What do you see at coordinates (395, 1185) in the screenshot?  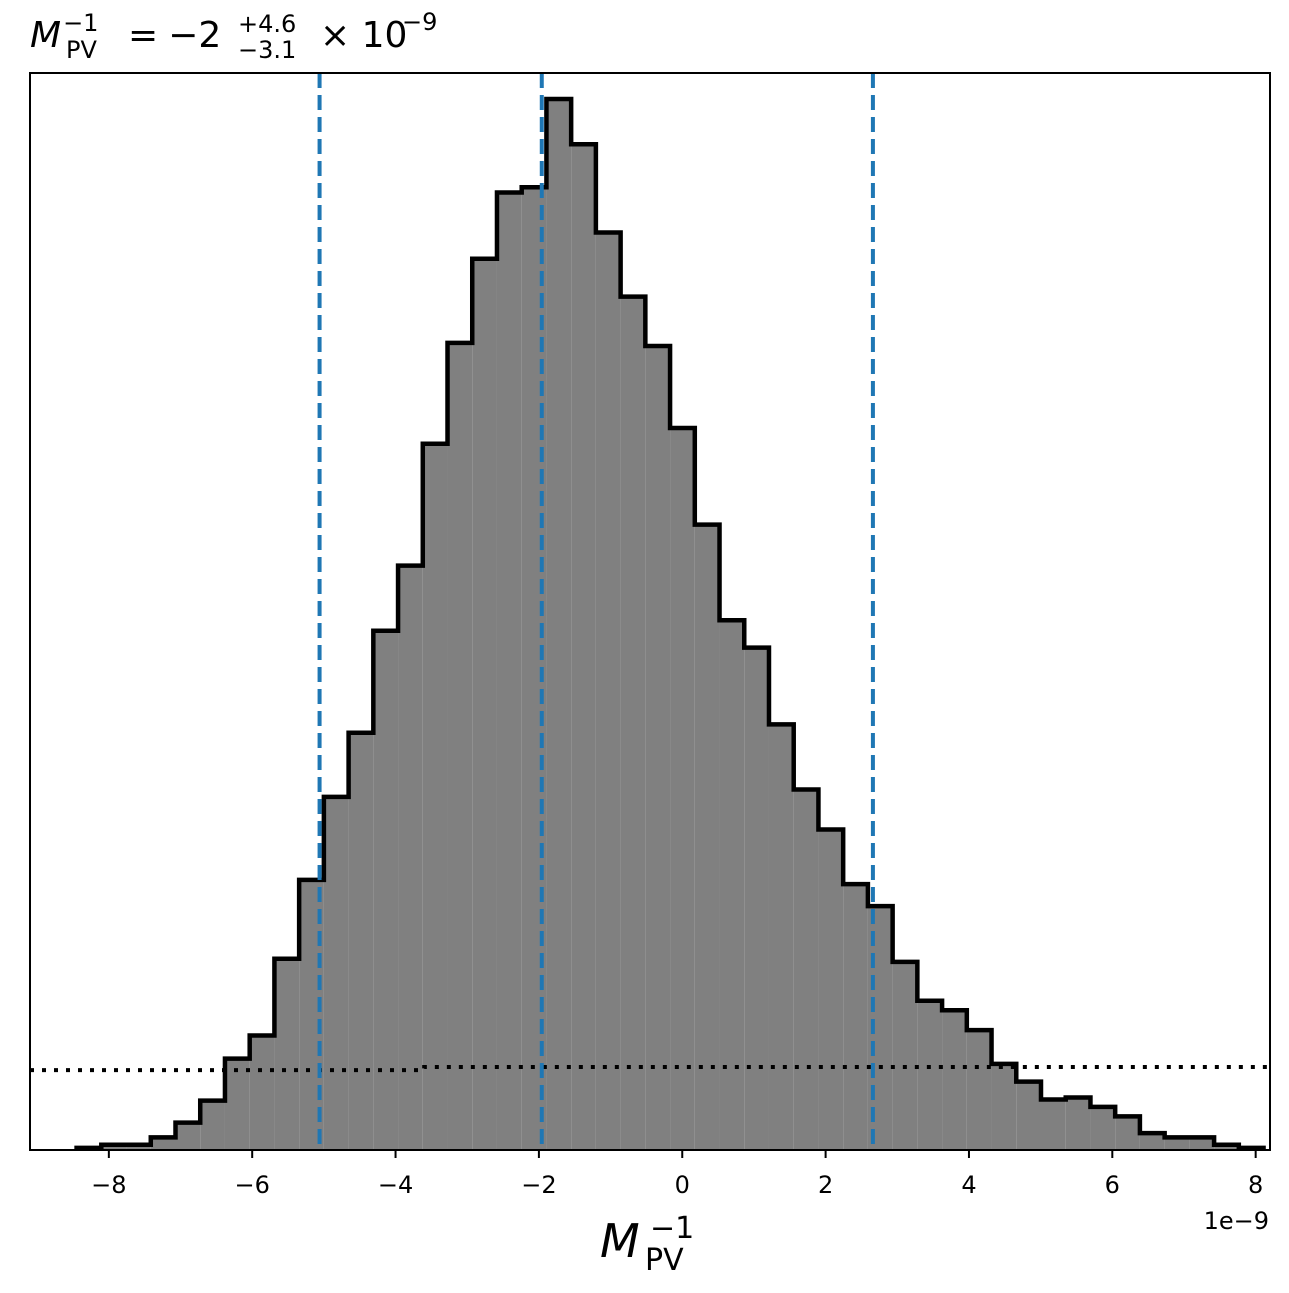 I see `x-tick-label: −4` at bounding box center [395, 1185].